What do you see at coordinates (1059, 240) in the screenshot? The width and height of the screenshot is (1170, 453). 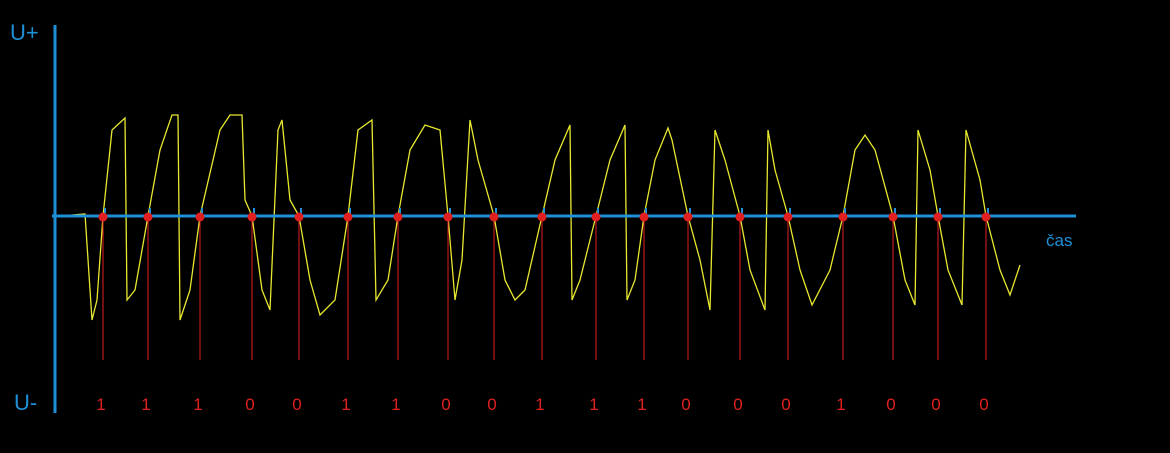 I see `label-time: čas` at bounding box center [1059, 240].